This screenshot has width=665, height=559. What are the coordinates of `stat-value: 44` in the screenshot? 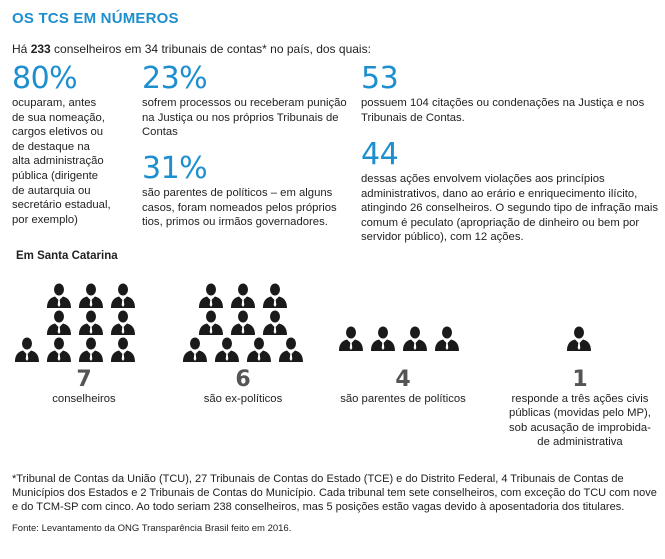 It's located at (380, 154).